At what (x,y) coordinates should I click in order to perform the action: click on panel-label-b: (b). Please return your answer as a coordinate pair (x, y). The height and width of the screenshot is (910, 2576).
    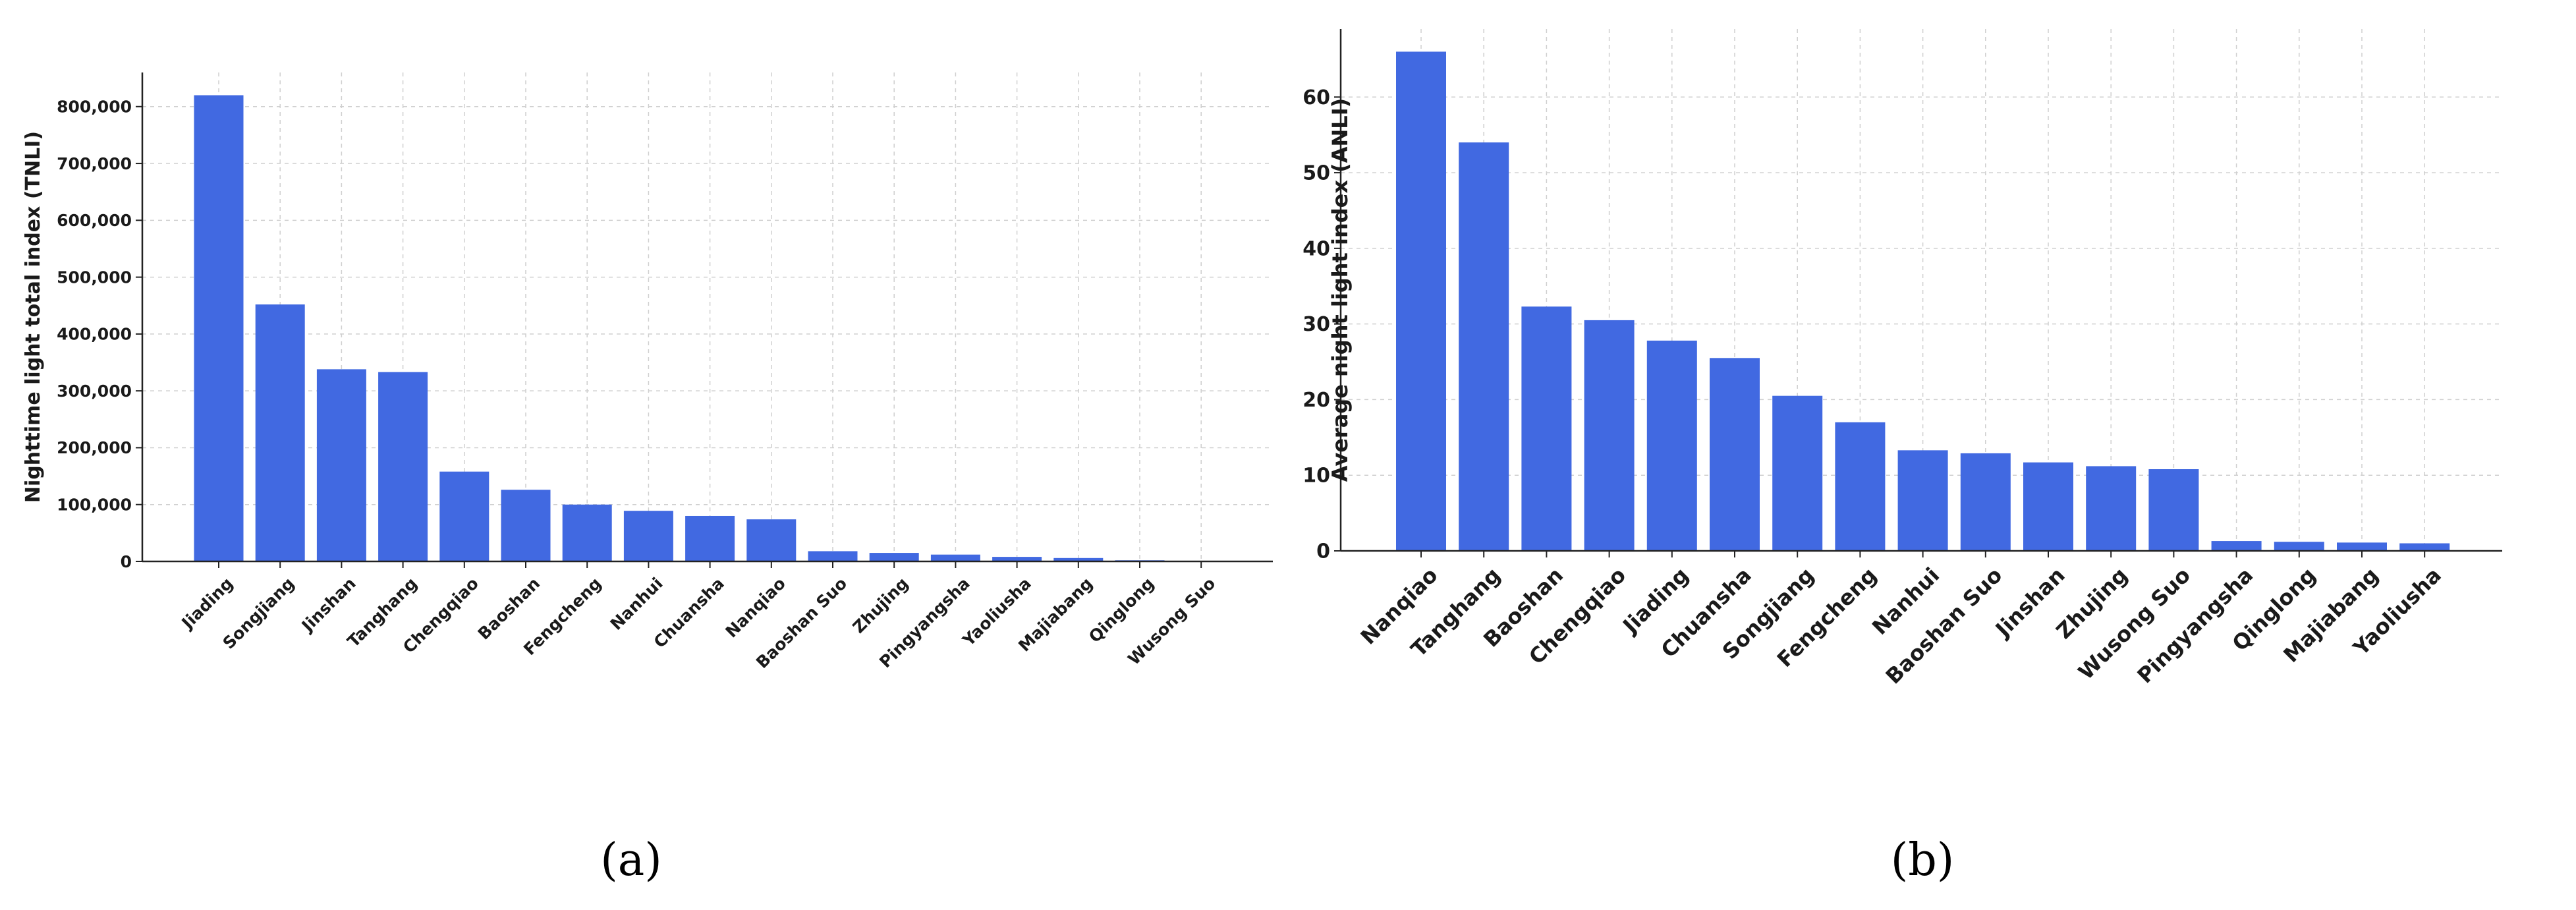
    Looking at the image, I should click on (1923, 860).